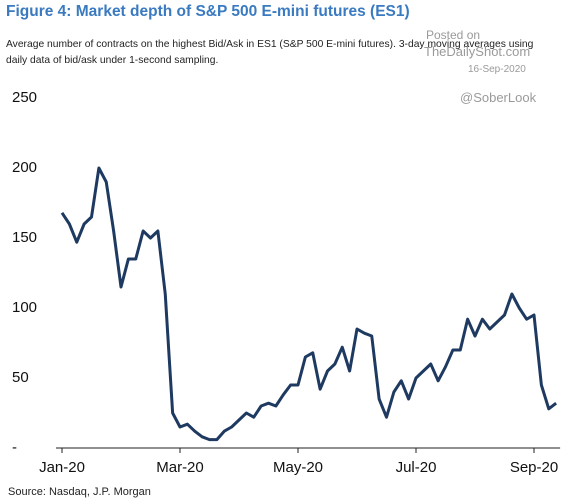 Image resolution: width=564 pixels, height=502 pixels. Describe the element at coordinates (416, 467) in the screenshot. I see `x-tick-label: Jul-20` at that location.